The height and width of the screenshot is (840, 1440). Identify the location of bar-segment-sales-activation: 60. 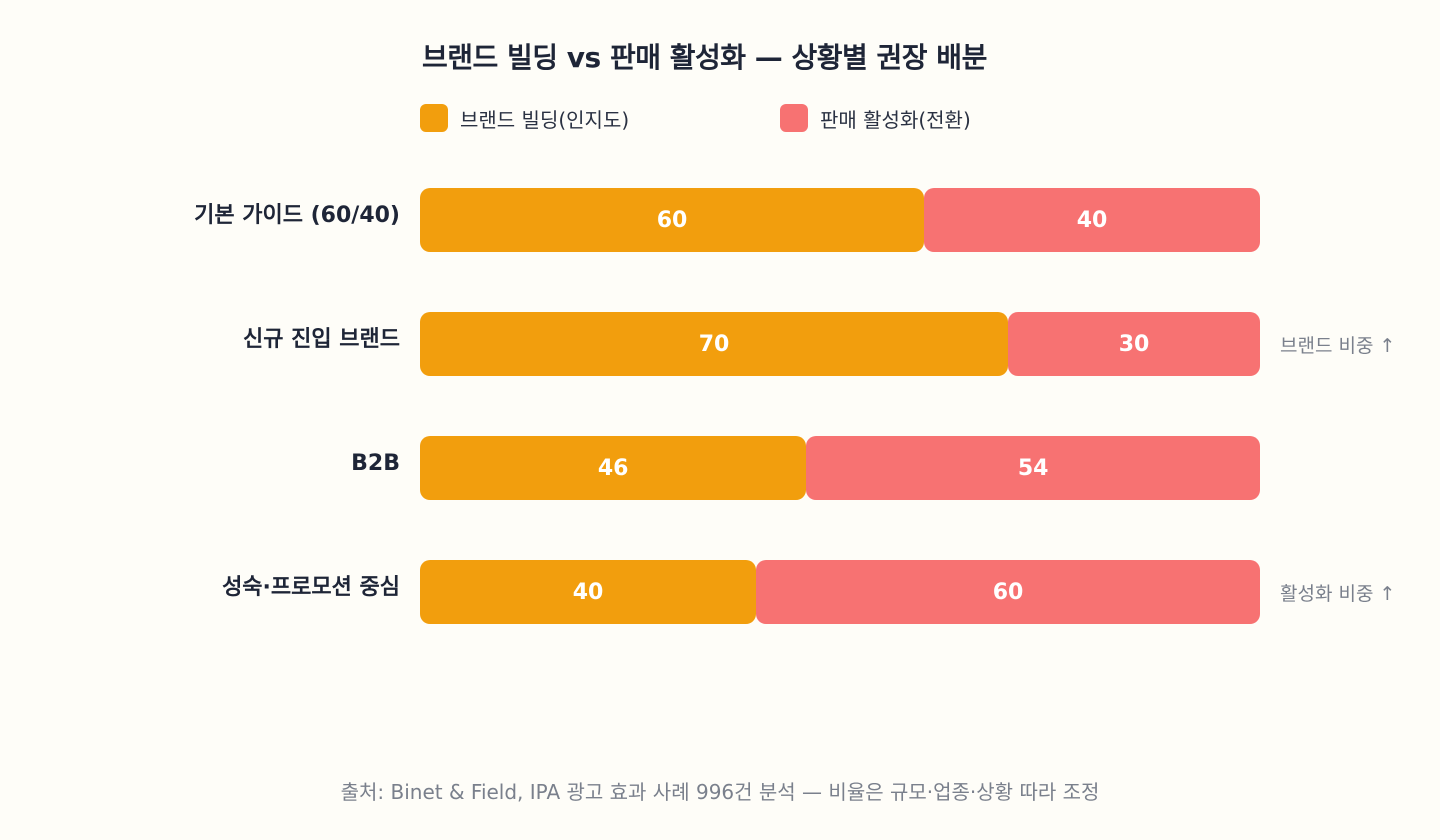
(1008, 592).